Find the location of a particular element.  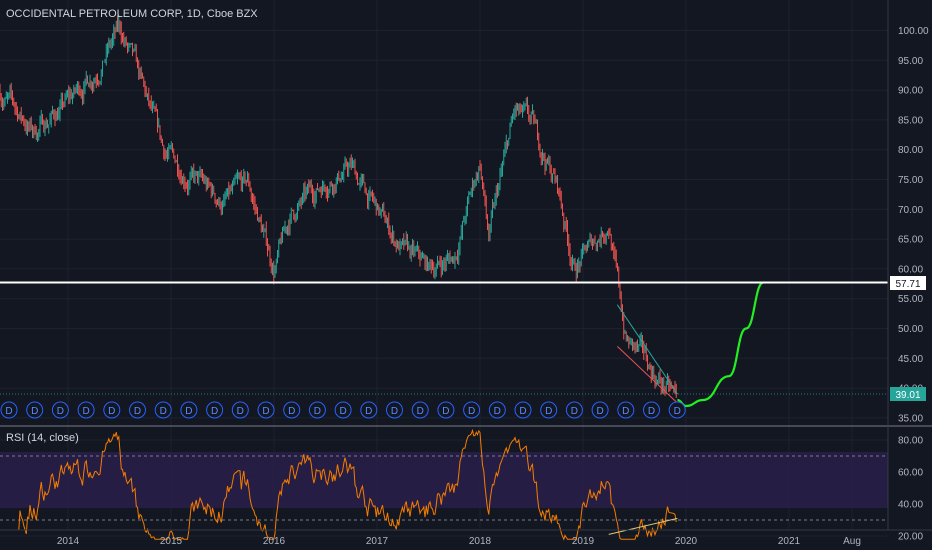

rsi-levels is located at coordinates (444, 488).